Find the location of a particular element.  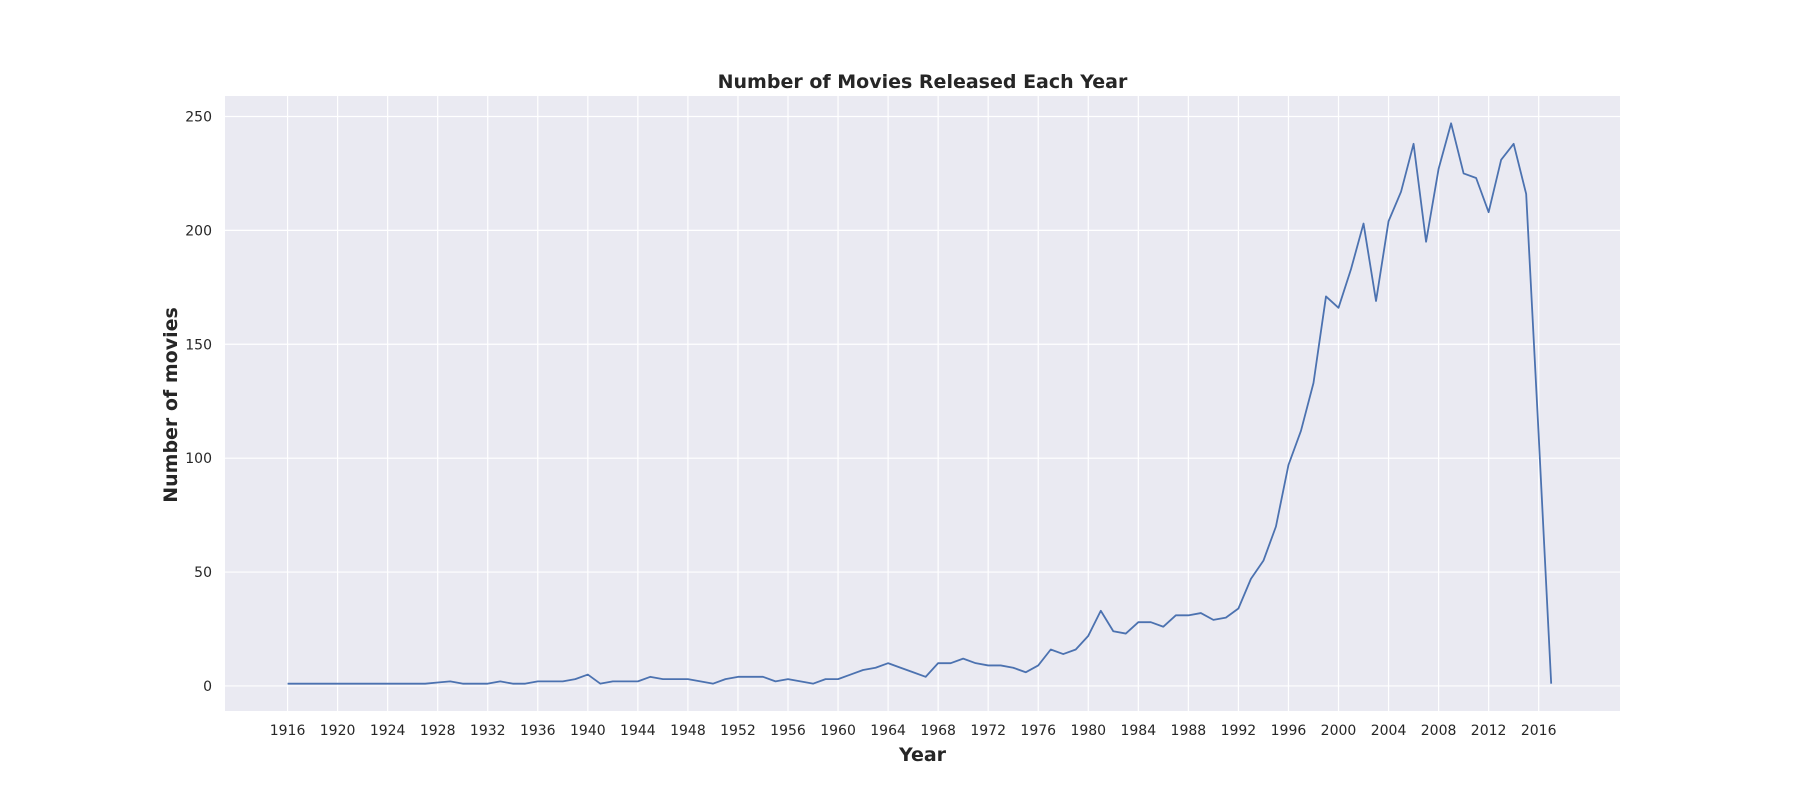

x-tick-label: 1988 is located at coordinates (1189, 731).